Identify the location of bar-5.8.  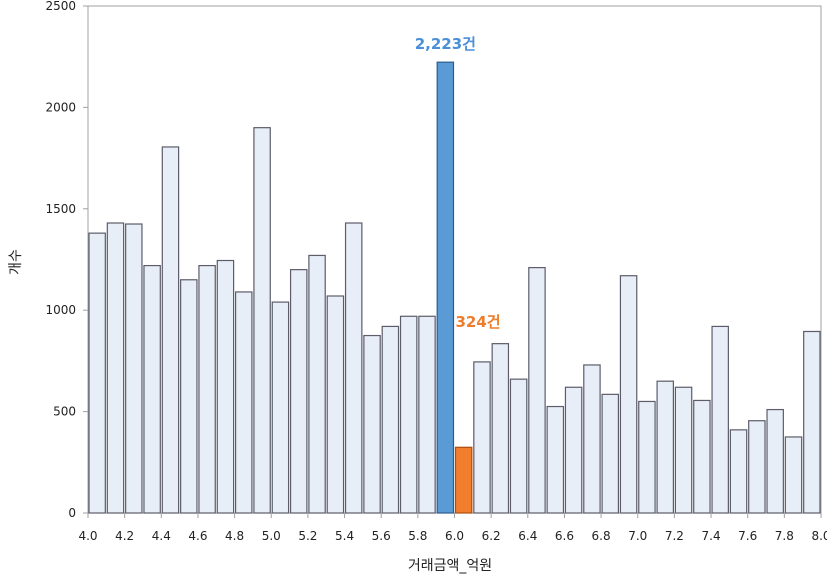
(427, 414).